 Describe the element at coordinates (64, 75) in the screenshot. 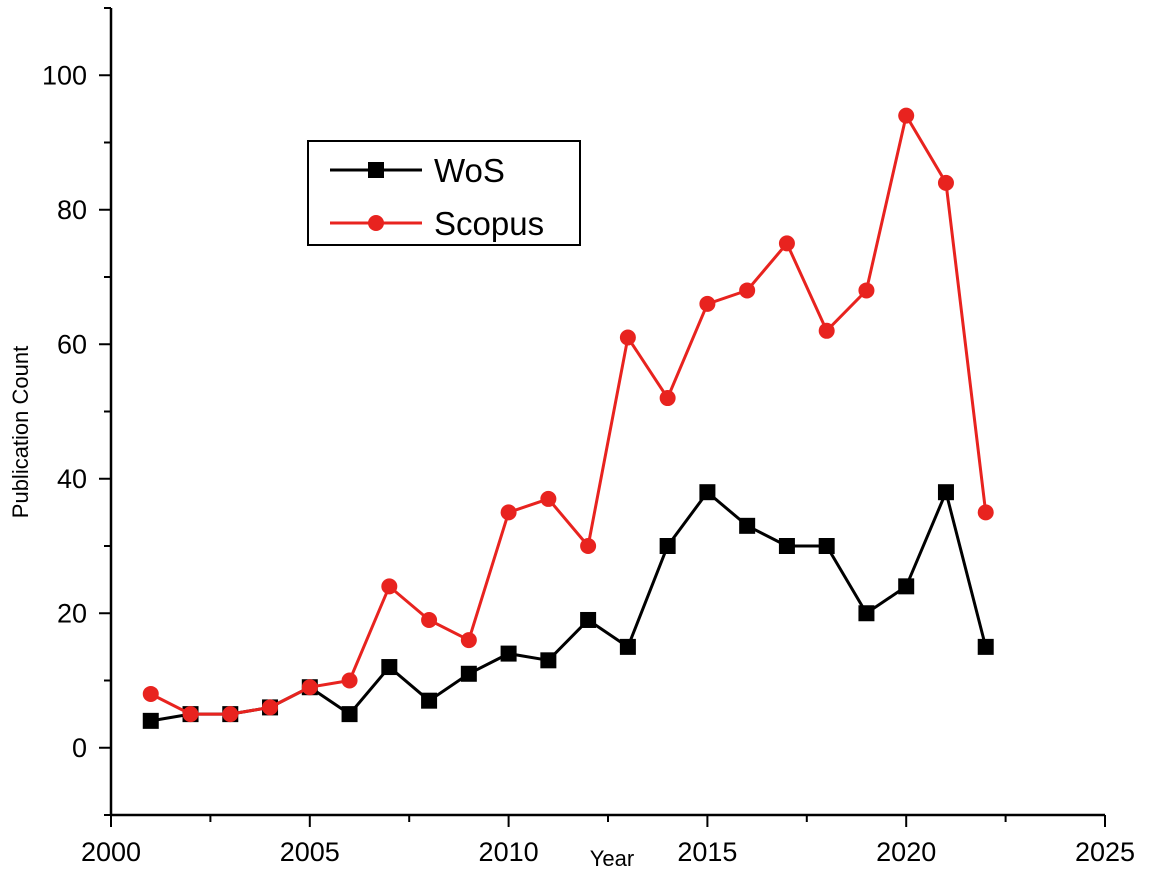

I see `y-tick-label: 100` at that location.